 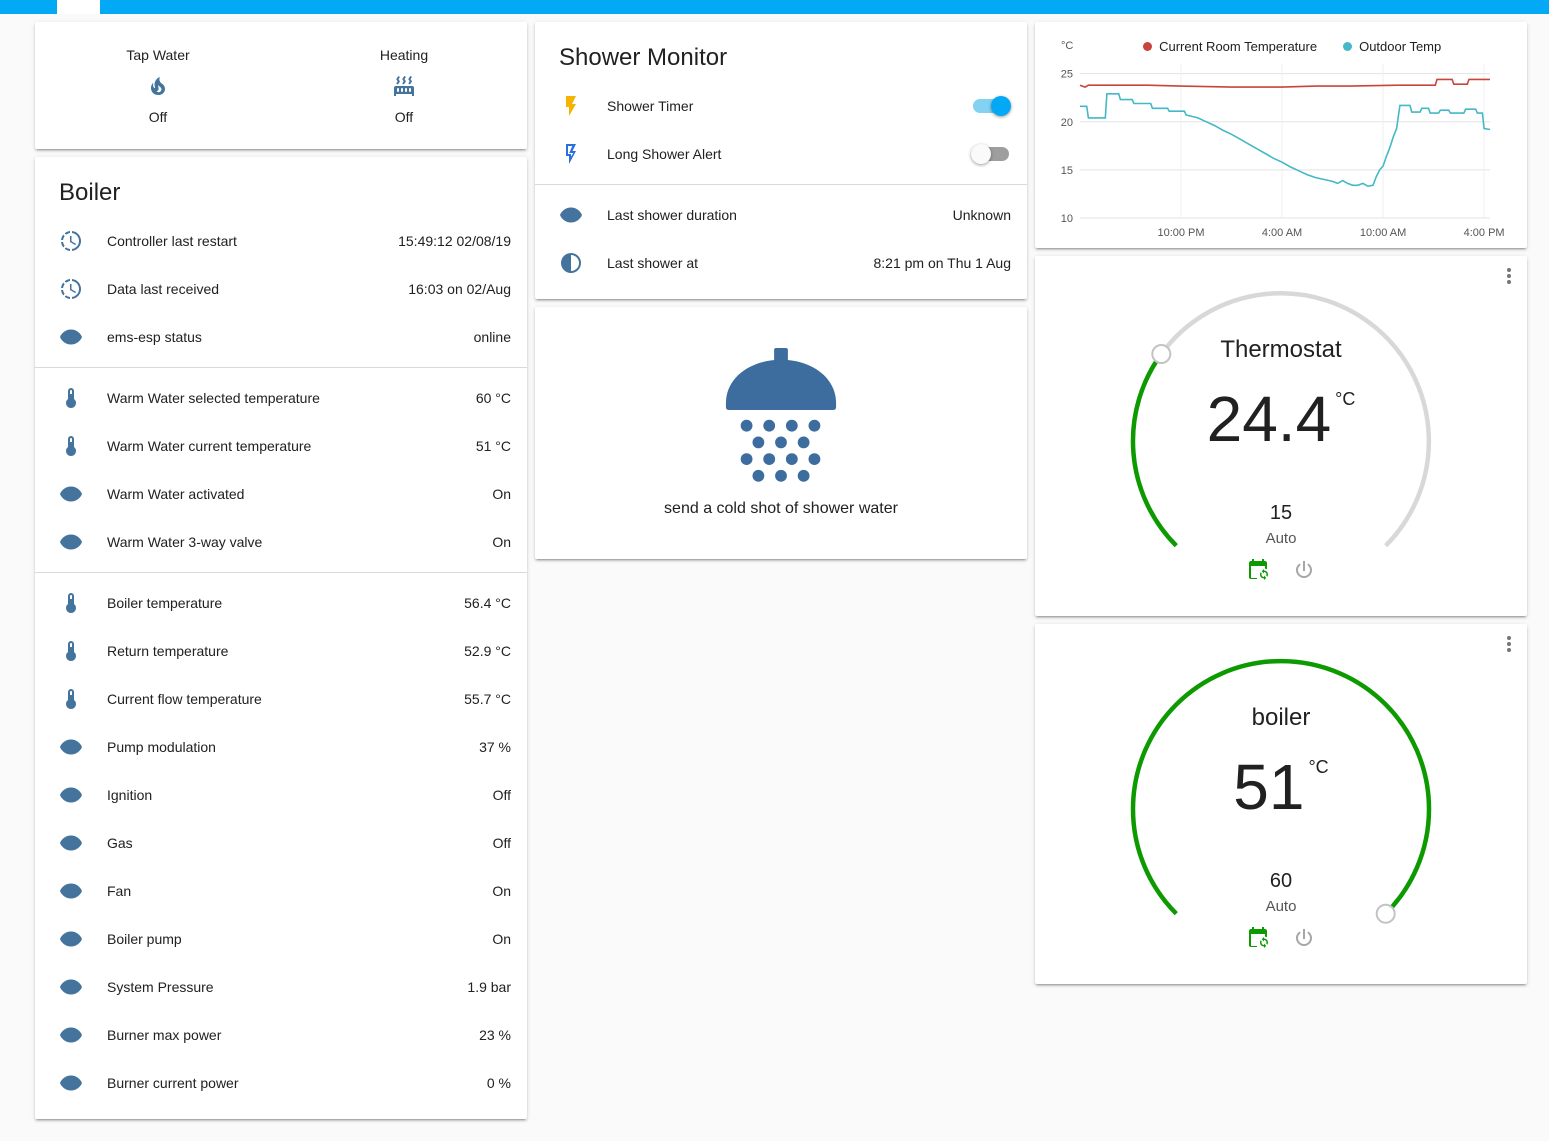 I want to click on entity-row: Ignition Off, so click(x=281, y=795).